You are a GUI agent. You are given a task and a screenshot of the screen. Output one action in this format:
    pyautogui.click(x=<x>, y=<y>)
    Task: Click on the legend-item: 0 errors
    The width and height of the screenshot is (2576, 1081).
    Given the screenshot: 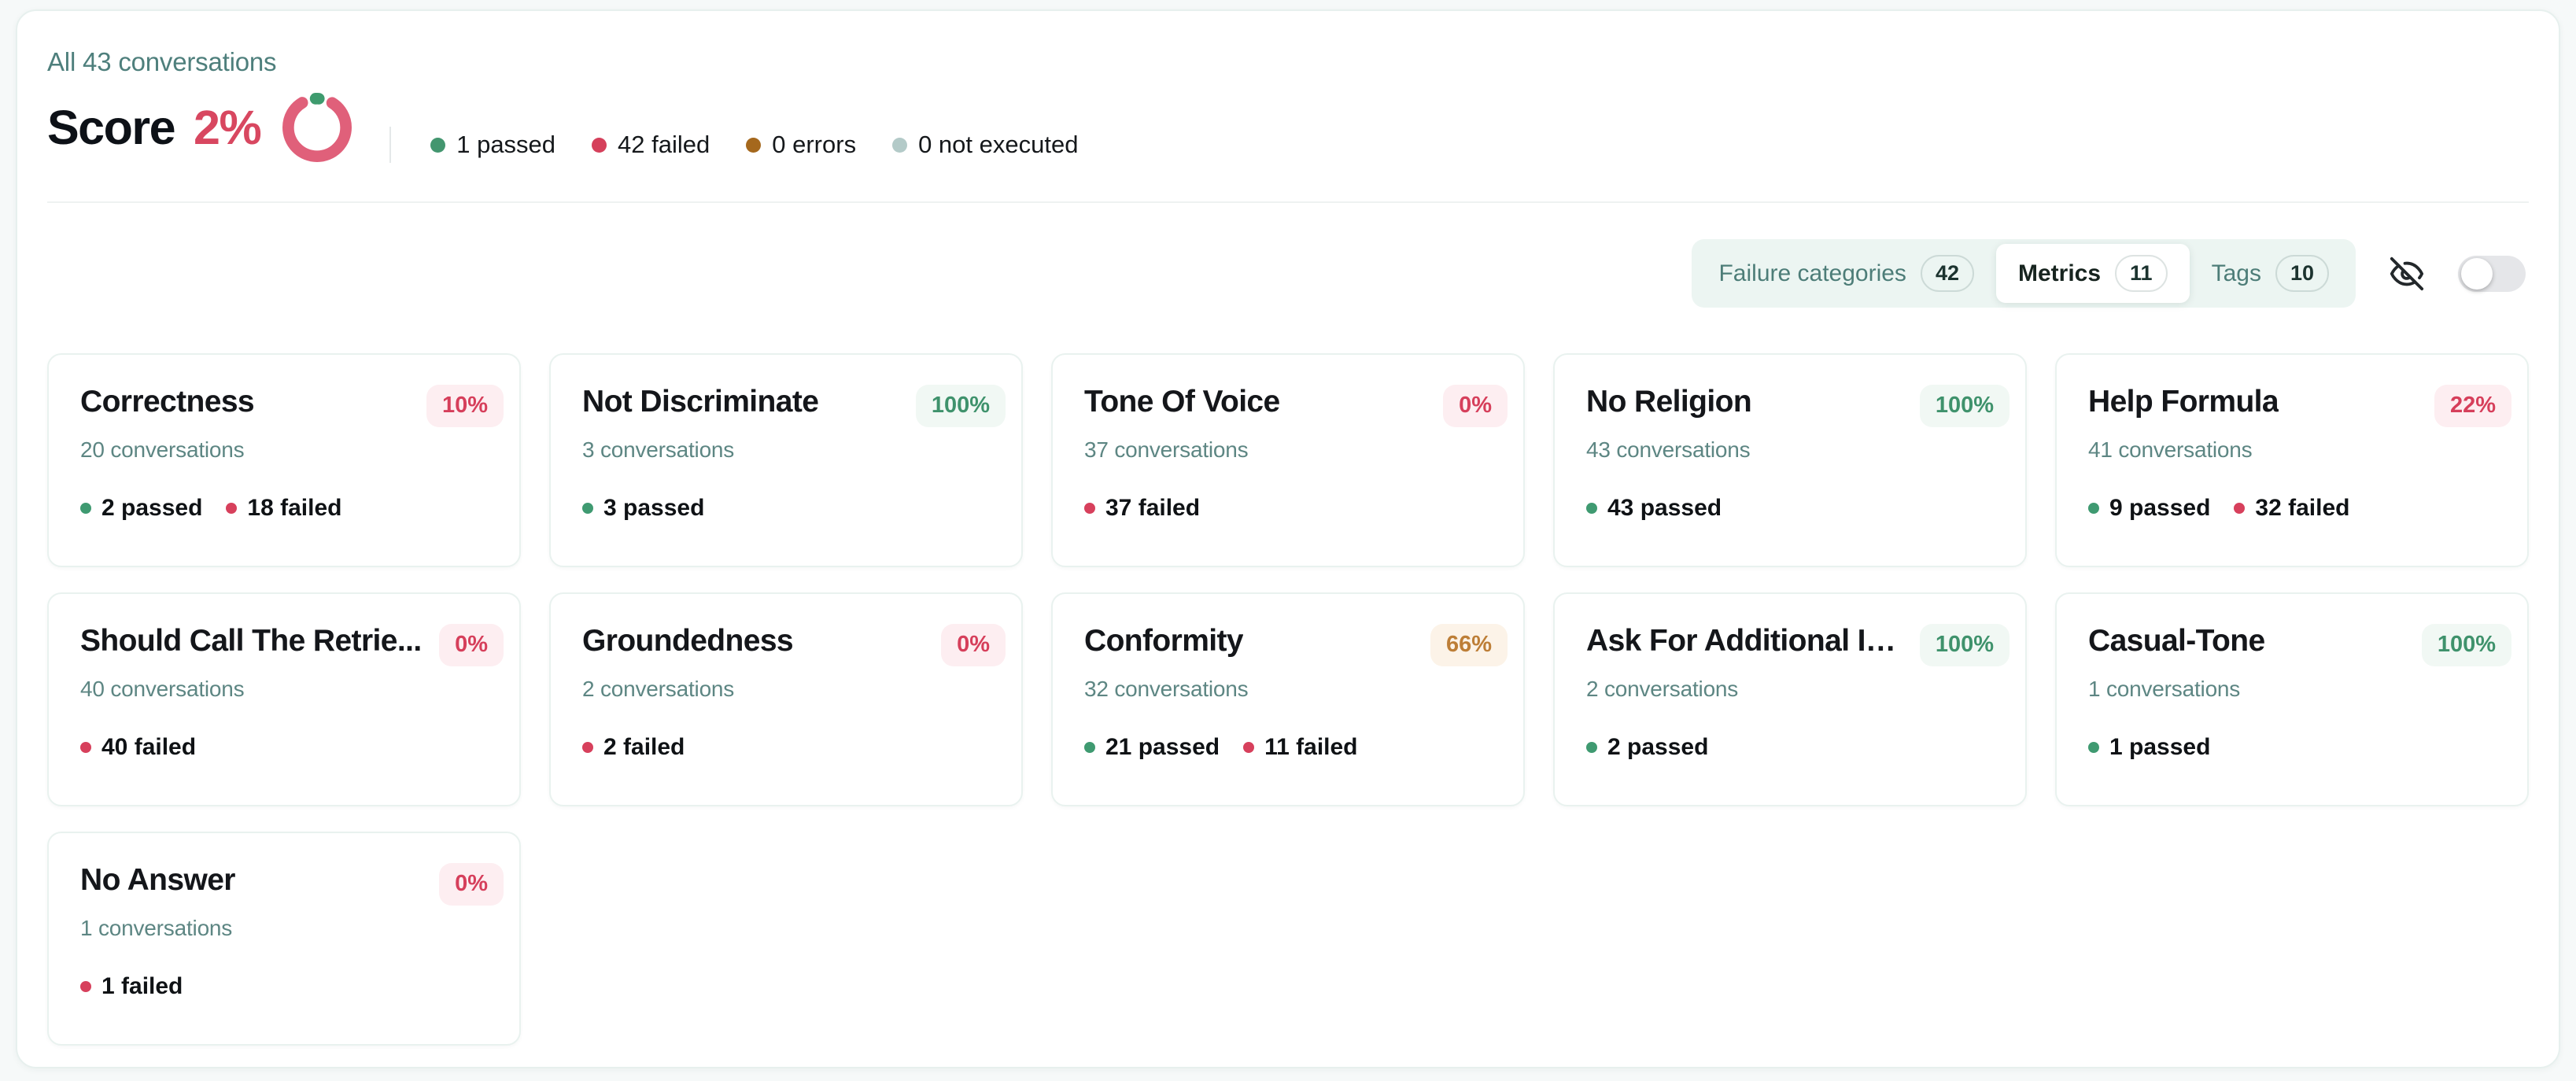 What is the action you would take?
    pyautogui.click(x=801, y=145)
    